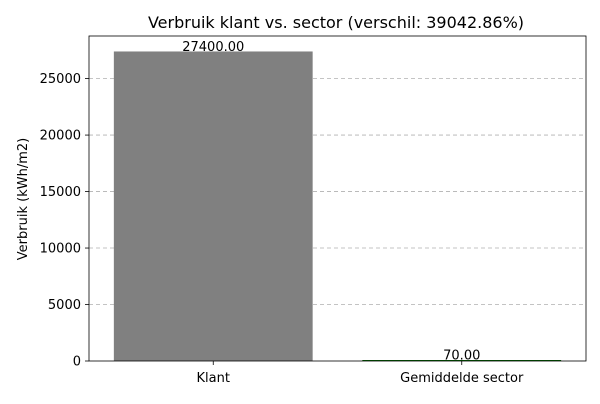  Describe the element at coordinates (23, 199) in the screenshot. I see `y-axis-label: Verbruik (kWh/m2)` at that location.